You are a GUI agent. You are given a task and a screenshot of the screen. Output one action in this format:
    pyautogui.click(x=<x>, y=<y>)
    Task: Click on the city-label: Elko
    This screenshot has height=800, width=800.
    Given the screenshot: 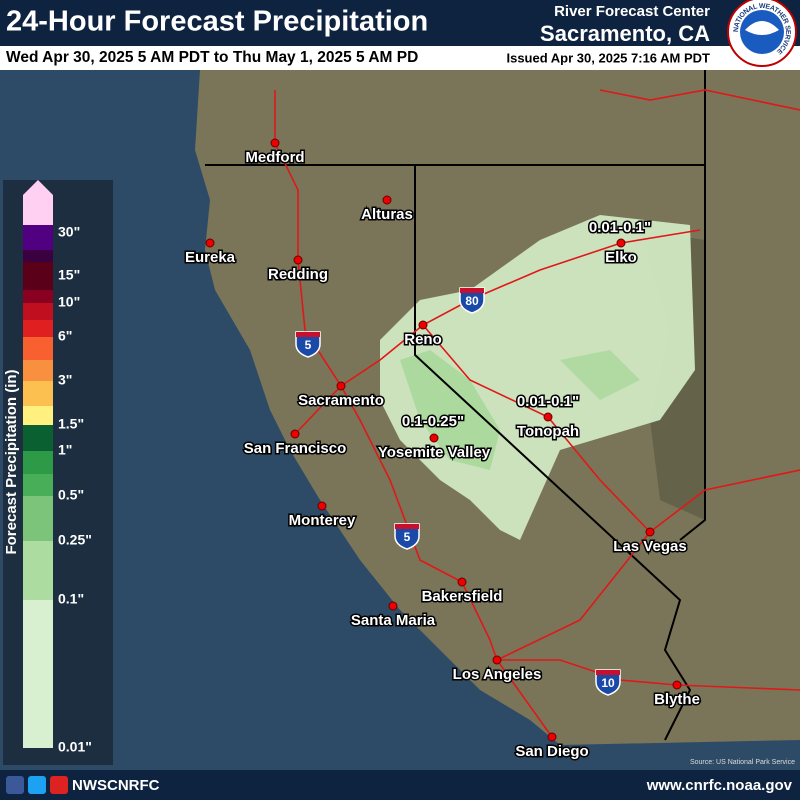 What is the action you would take?
    pyautogui.click(x=621, y=257)
    